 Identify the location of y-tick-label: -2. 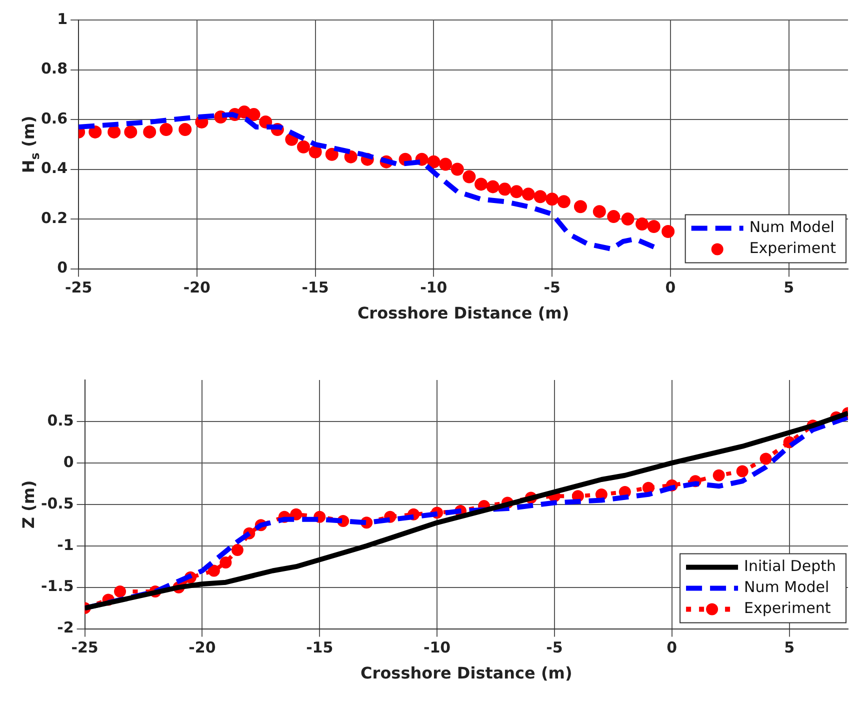
(65, 627).